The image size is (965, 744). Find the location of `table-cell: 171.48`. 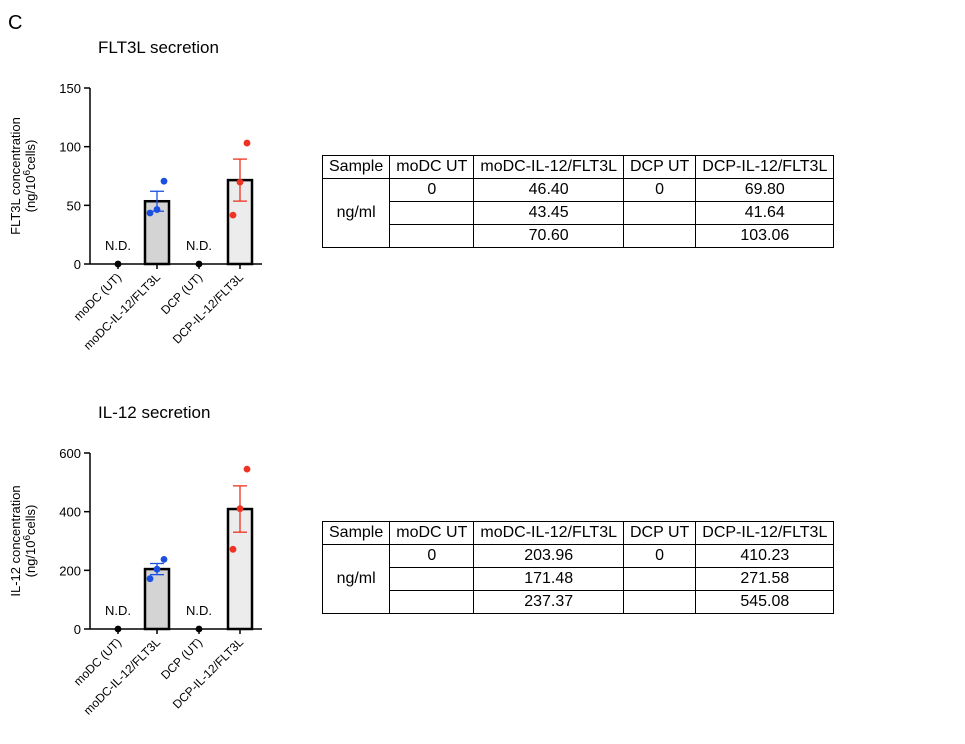

table-cell: 171.48 is located at coordinates (548, 579).